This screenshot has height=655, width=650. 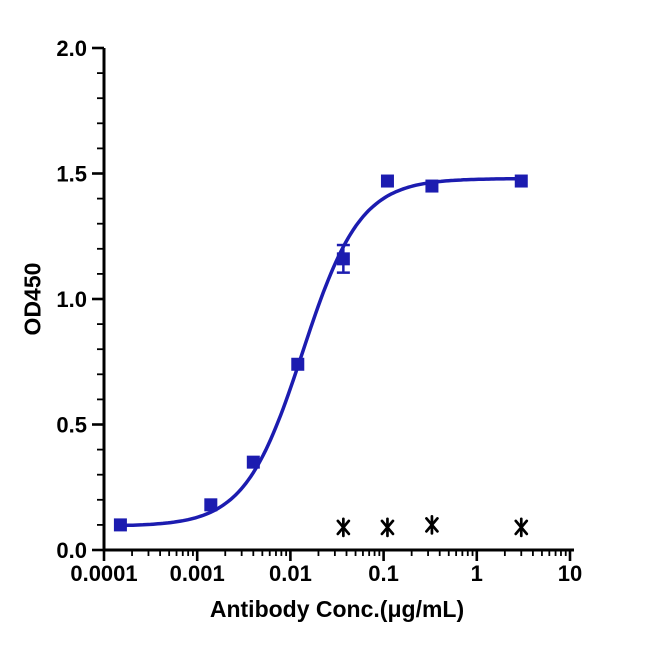 I want to click on y-tick-label: 1.5, so click(x=71, y=174).